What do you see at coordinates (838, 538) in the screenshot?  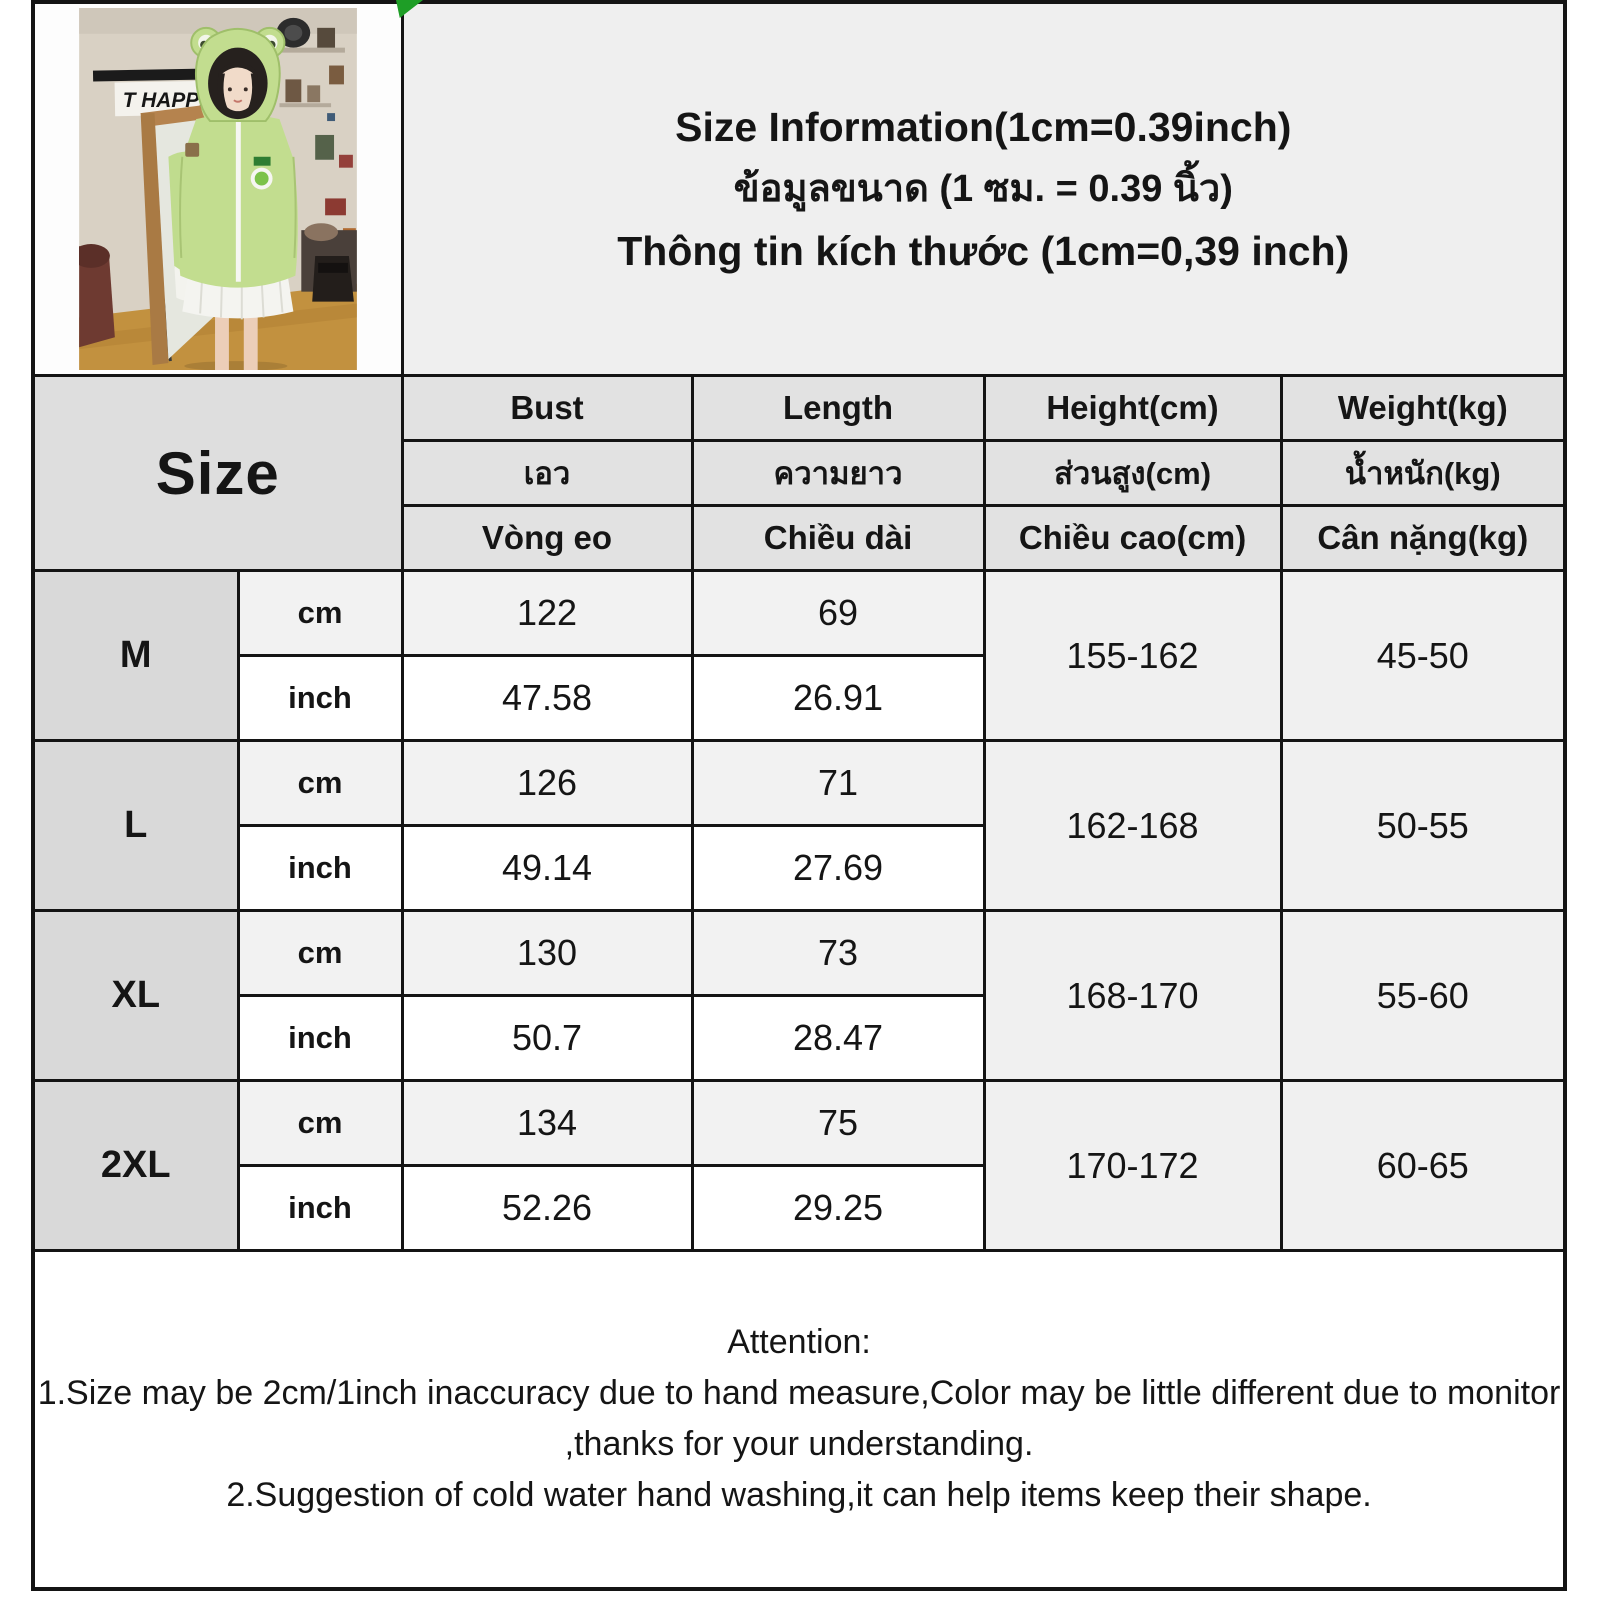 I see `header-length-vi: Chiều dài` at bounding box center [838, 538].